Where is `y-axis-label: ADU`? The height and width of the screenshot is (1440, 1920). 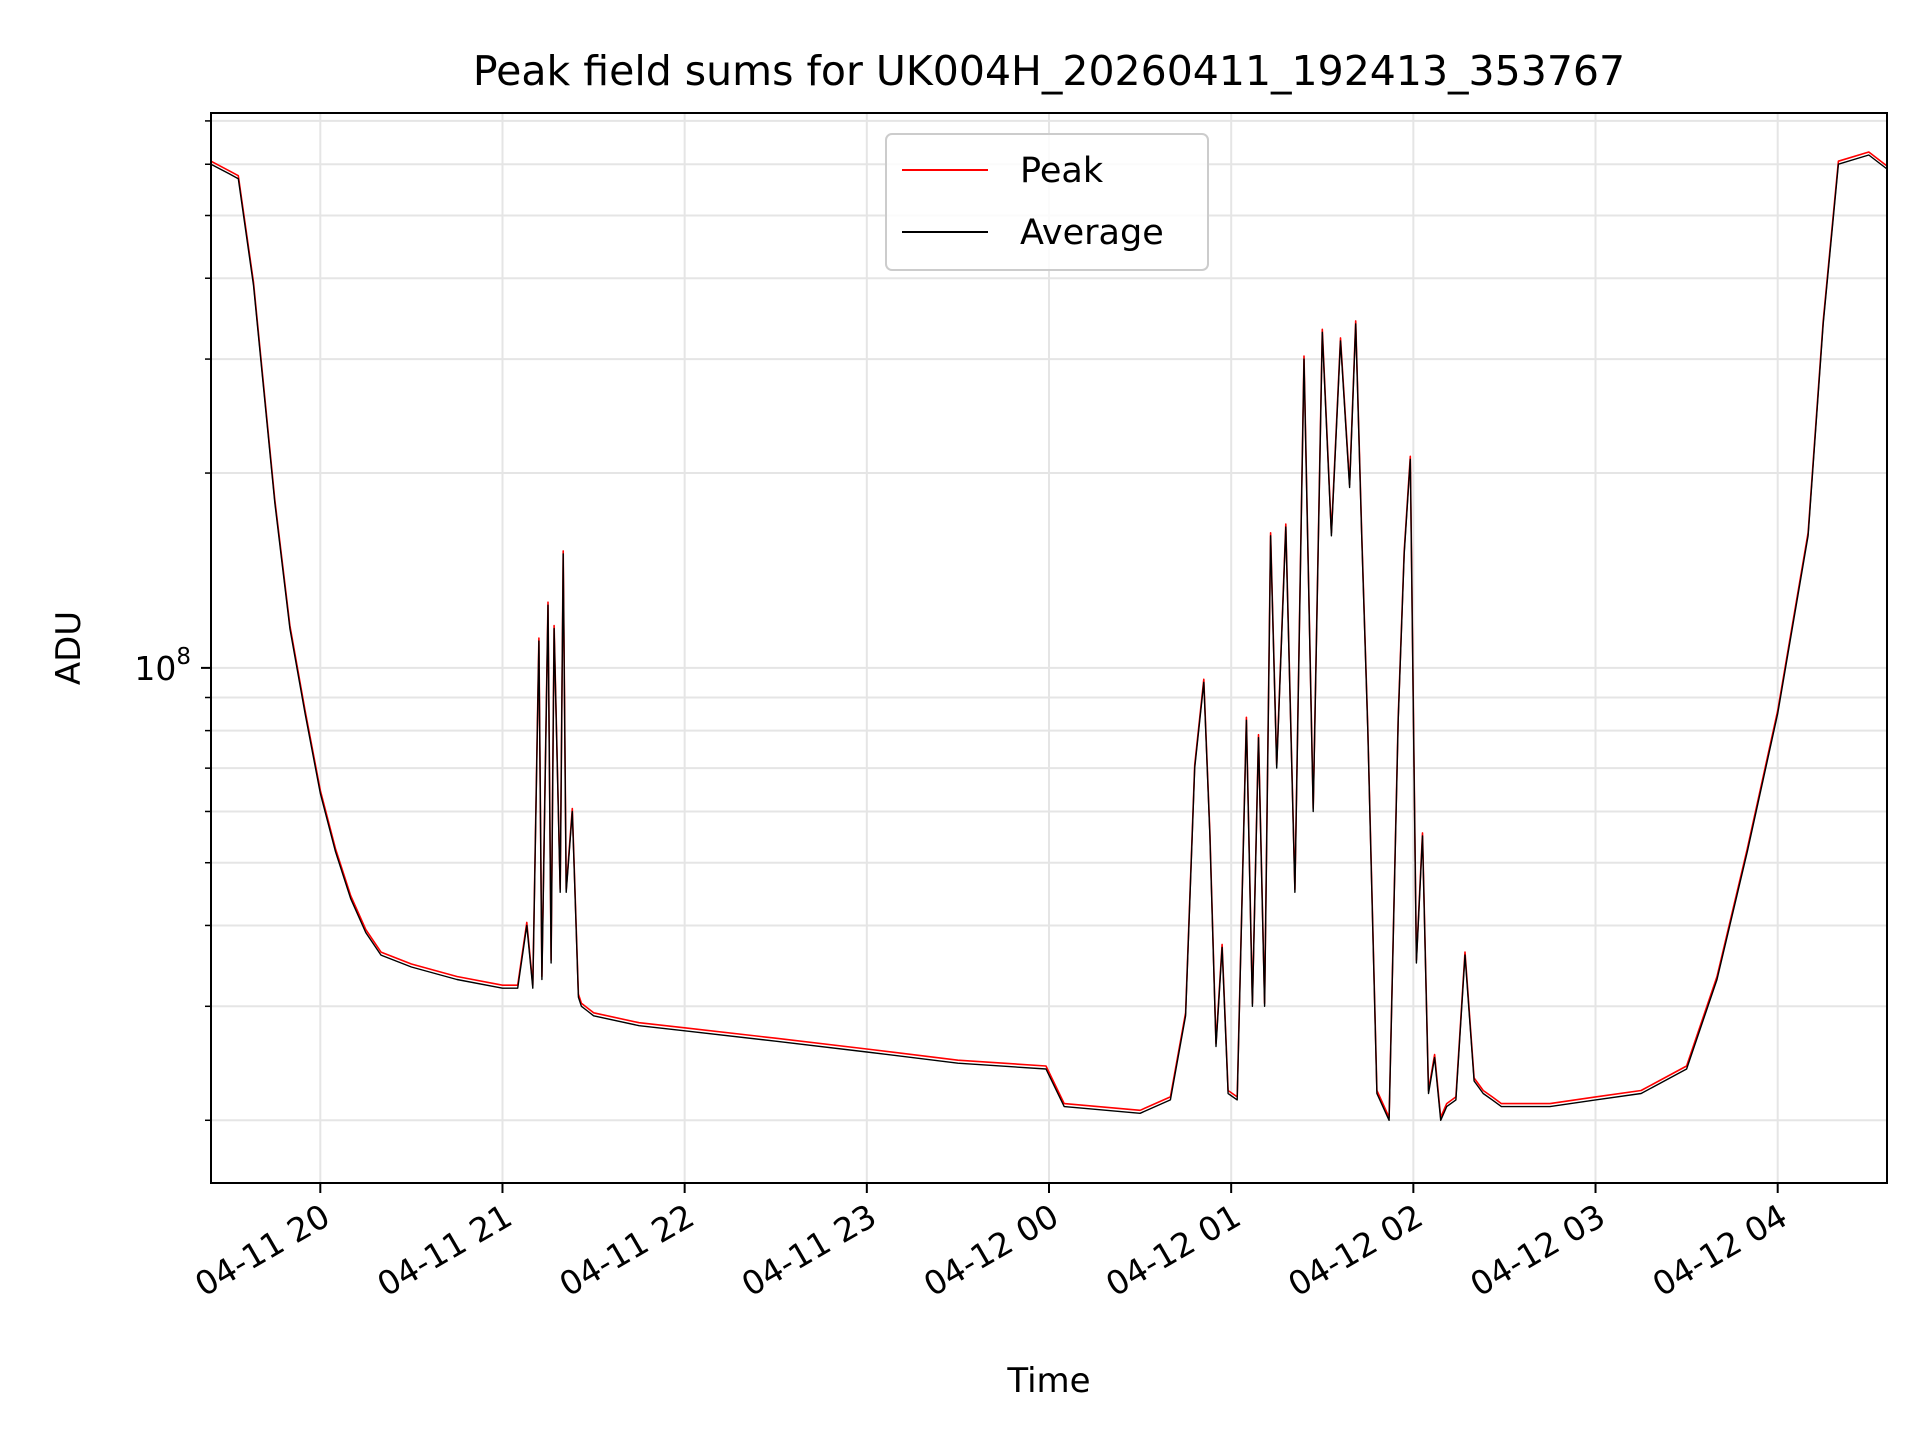 y-axis-label: ADU is located at coordinates (69, 648).